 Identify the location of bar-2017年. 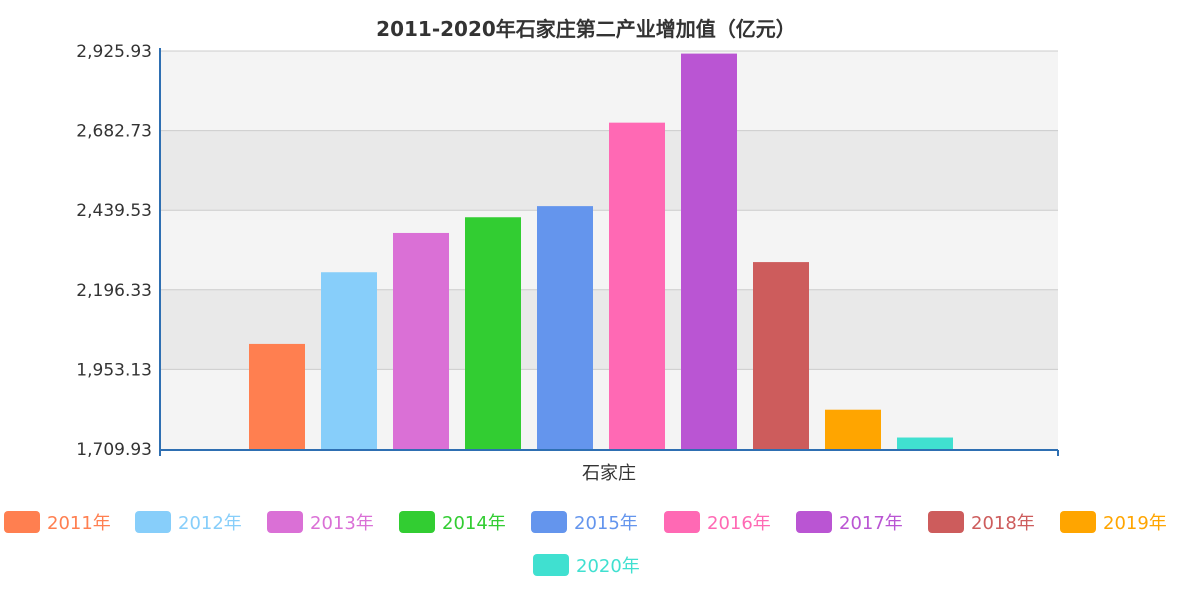
(709, 251).